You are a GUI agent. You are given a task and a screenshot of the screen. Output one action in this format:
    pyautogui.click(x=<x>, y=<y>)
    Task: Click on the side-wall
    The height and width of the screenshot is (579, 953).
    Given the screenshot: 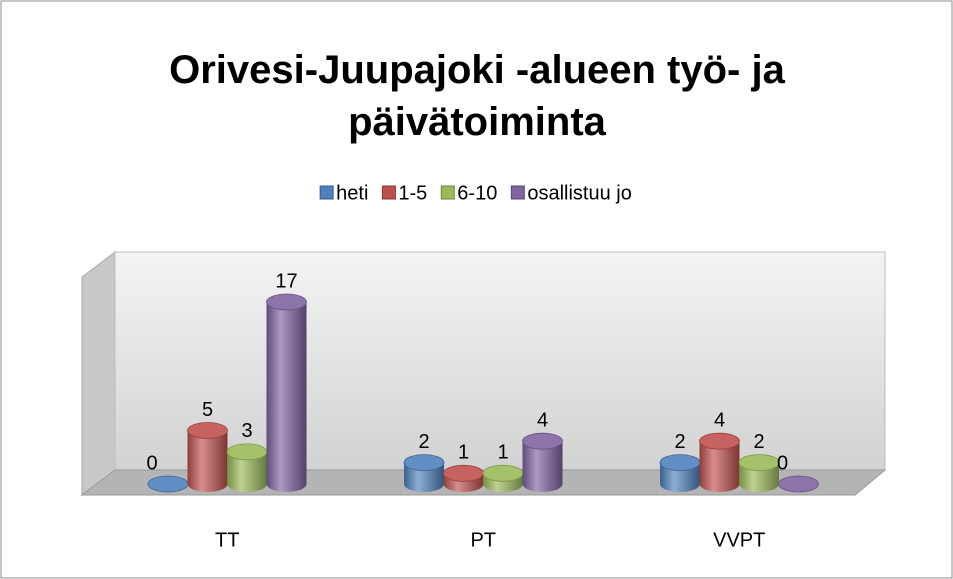 What is the action you would take?
    pyautogui.click(x=98, y=373)
    